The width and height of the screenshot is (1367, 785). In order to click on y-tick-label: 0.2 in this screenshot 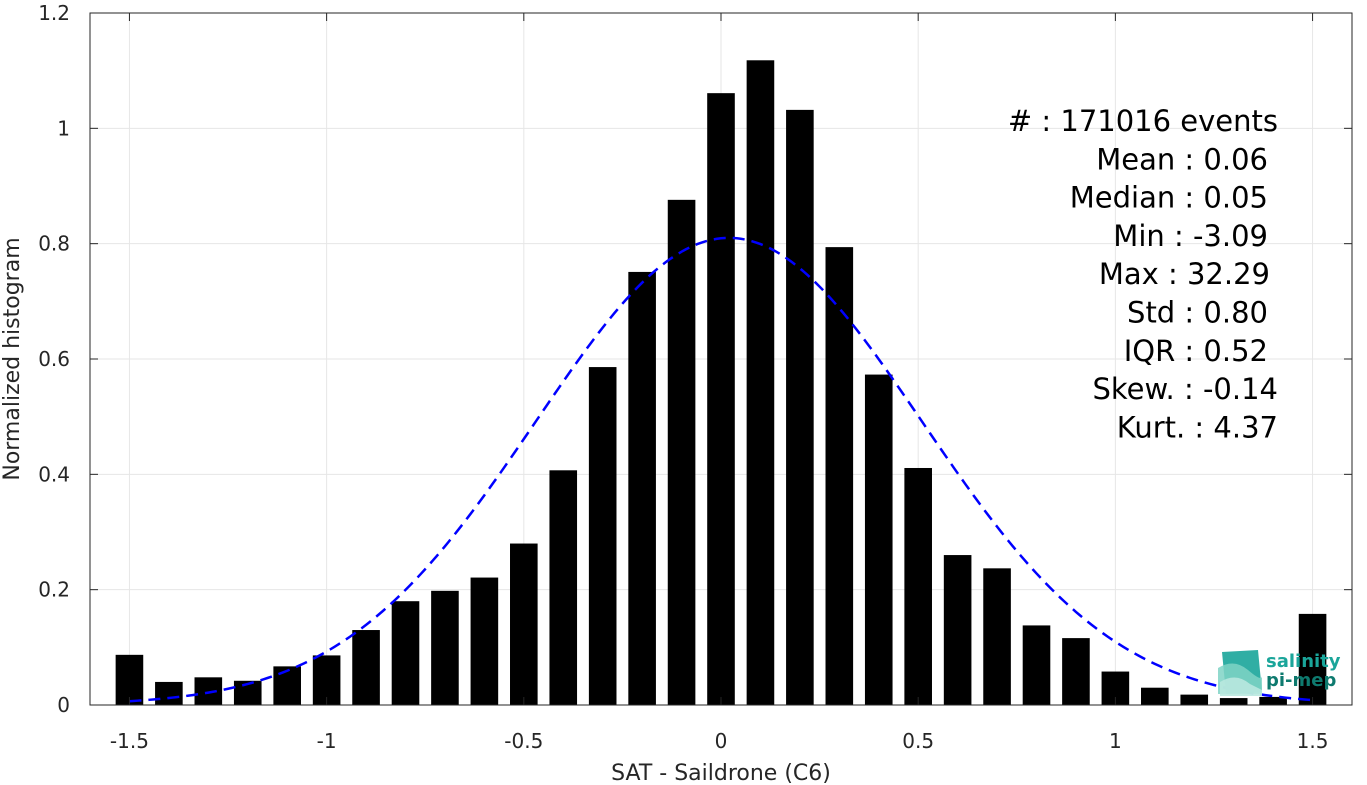, I will do `click(54, 590)`.